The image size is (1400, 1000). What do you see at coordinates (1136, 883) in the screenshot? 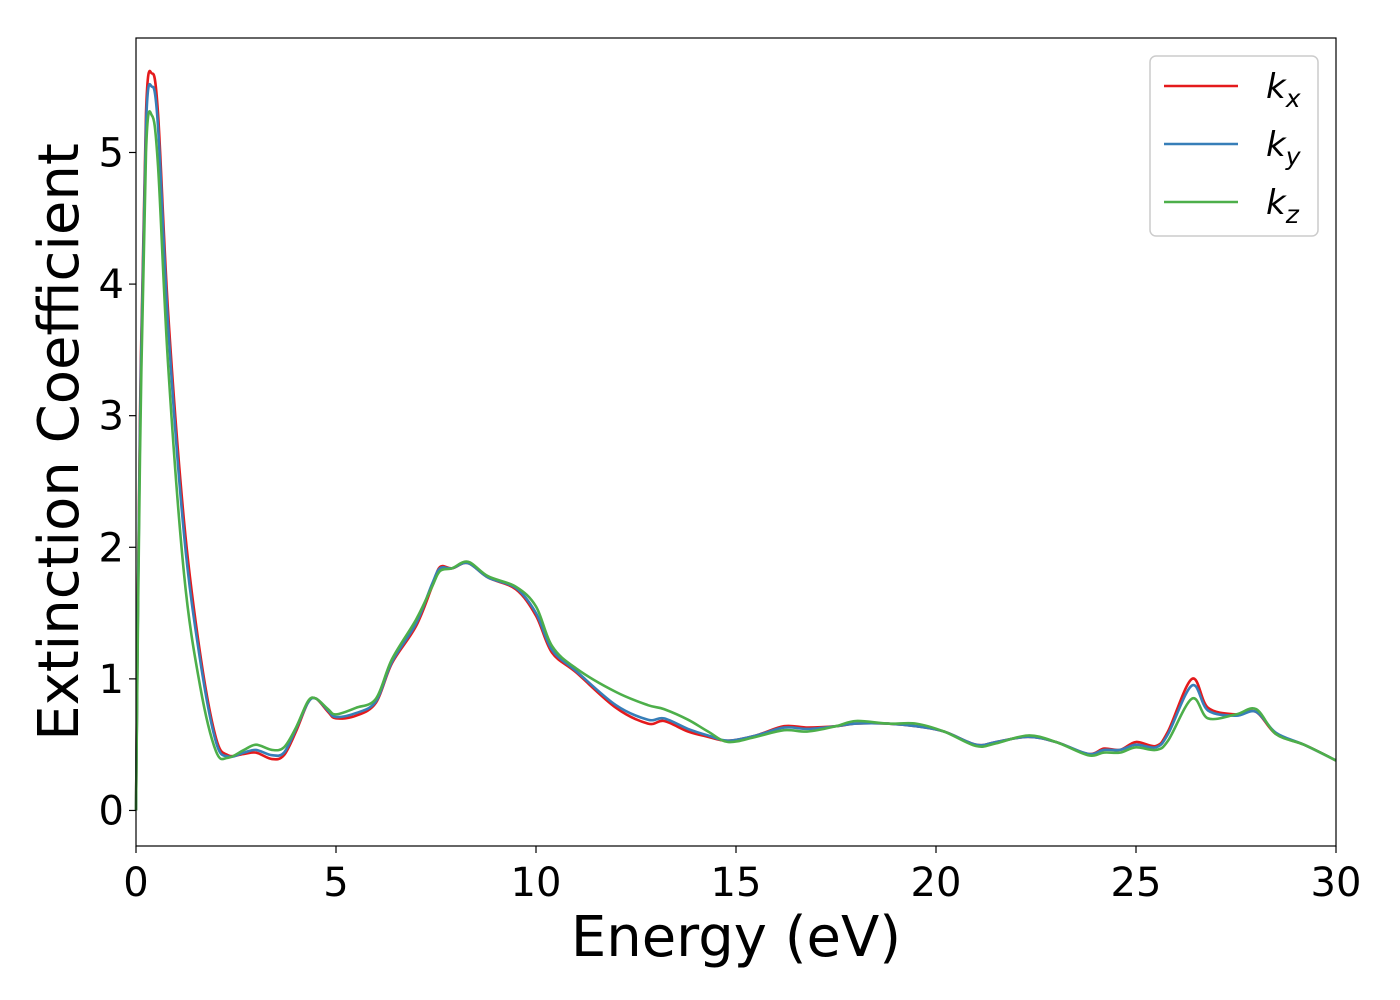
I see `x-tick-label: 25` at bounding box center [1136, 883].